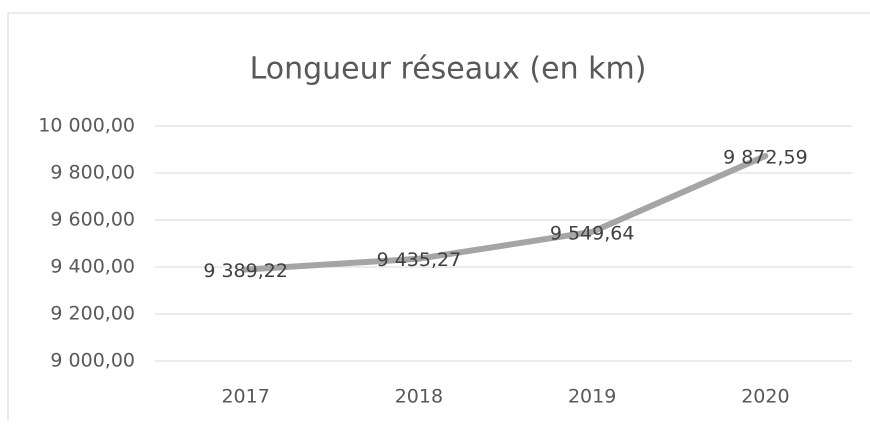 Image resolution: width=870 pixels, height=425 pixels. What do you see at coordinates (245, 397) in the screenshot?
I see `x-tick-label: 2017` at bounding box center [245, 397].